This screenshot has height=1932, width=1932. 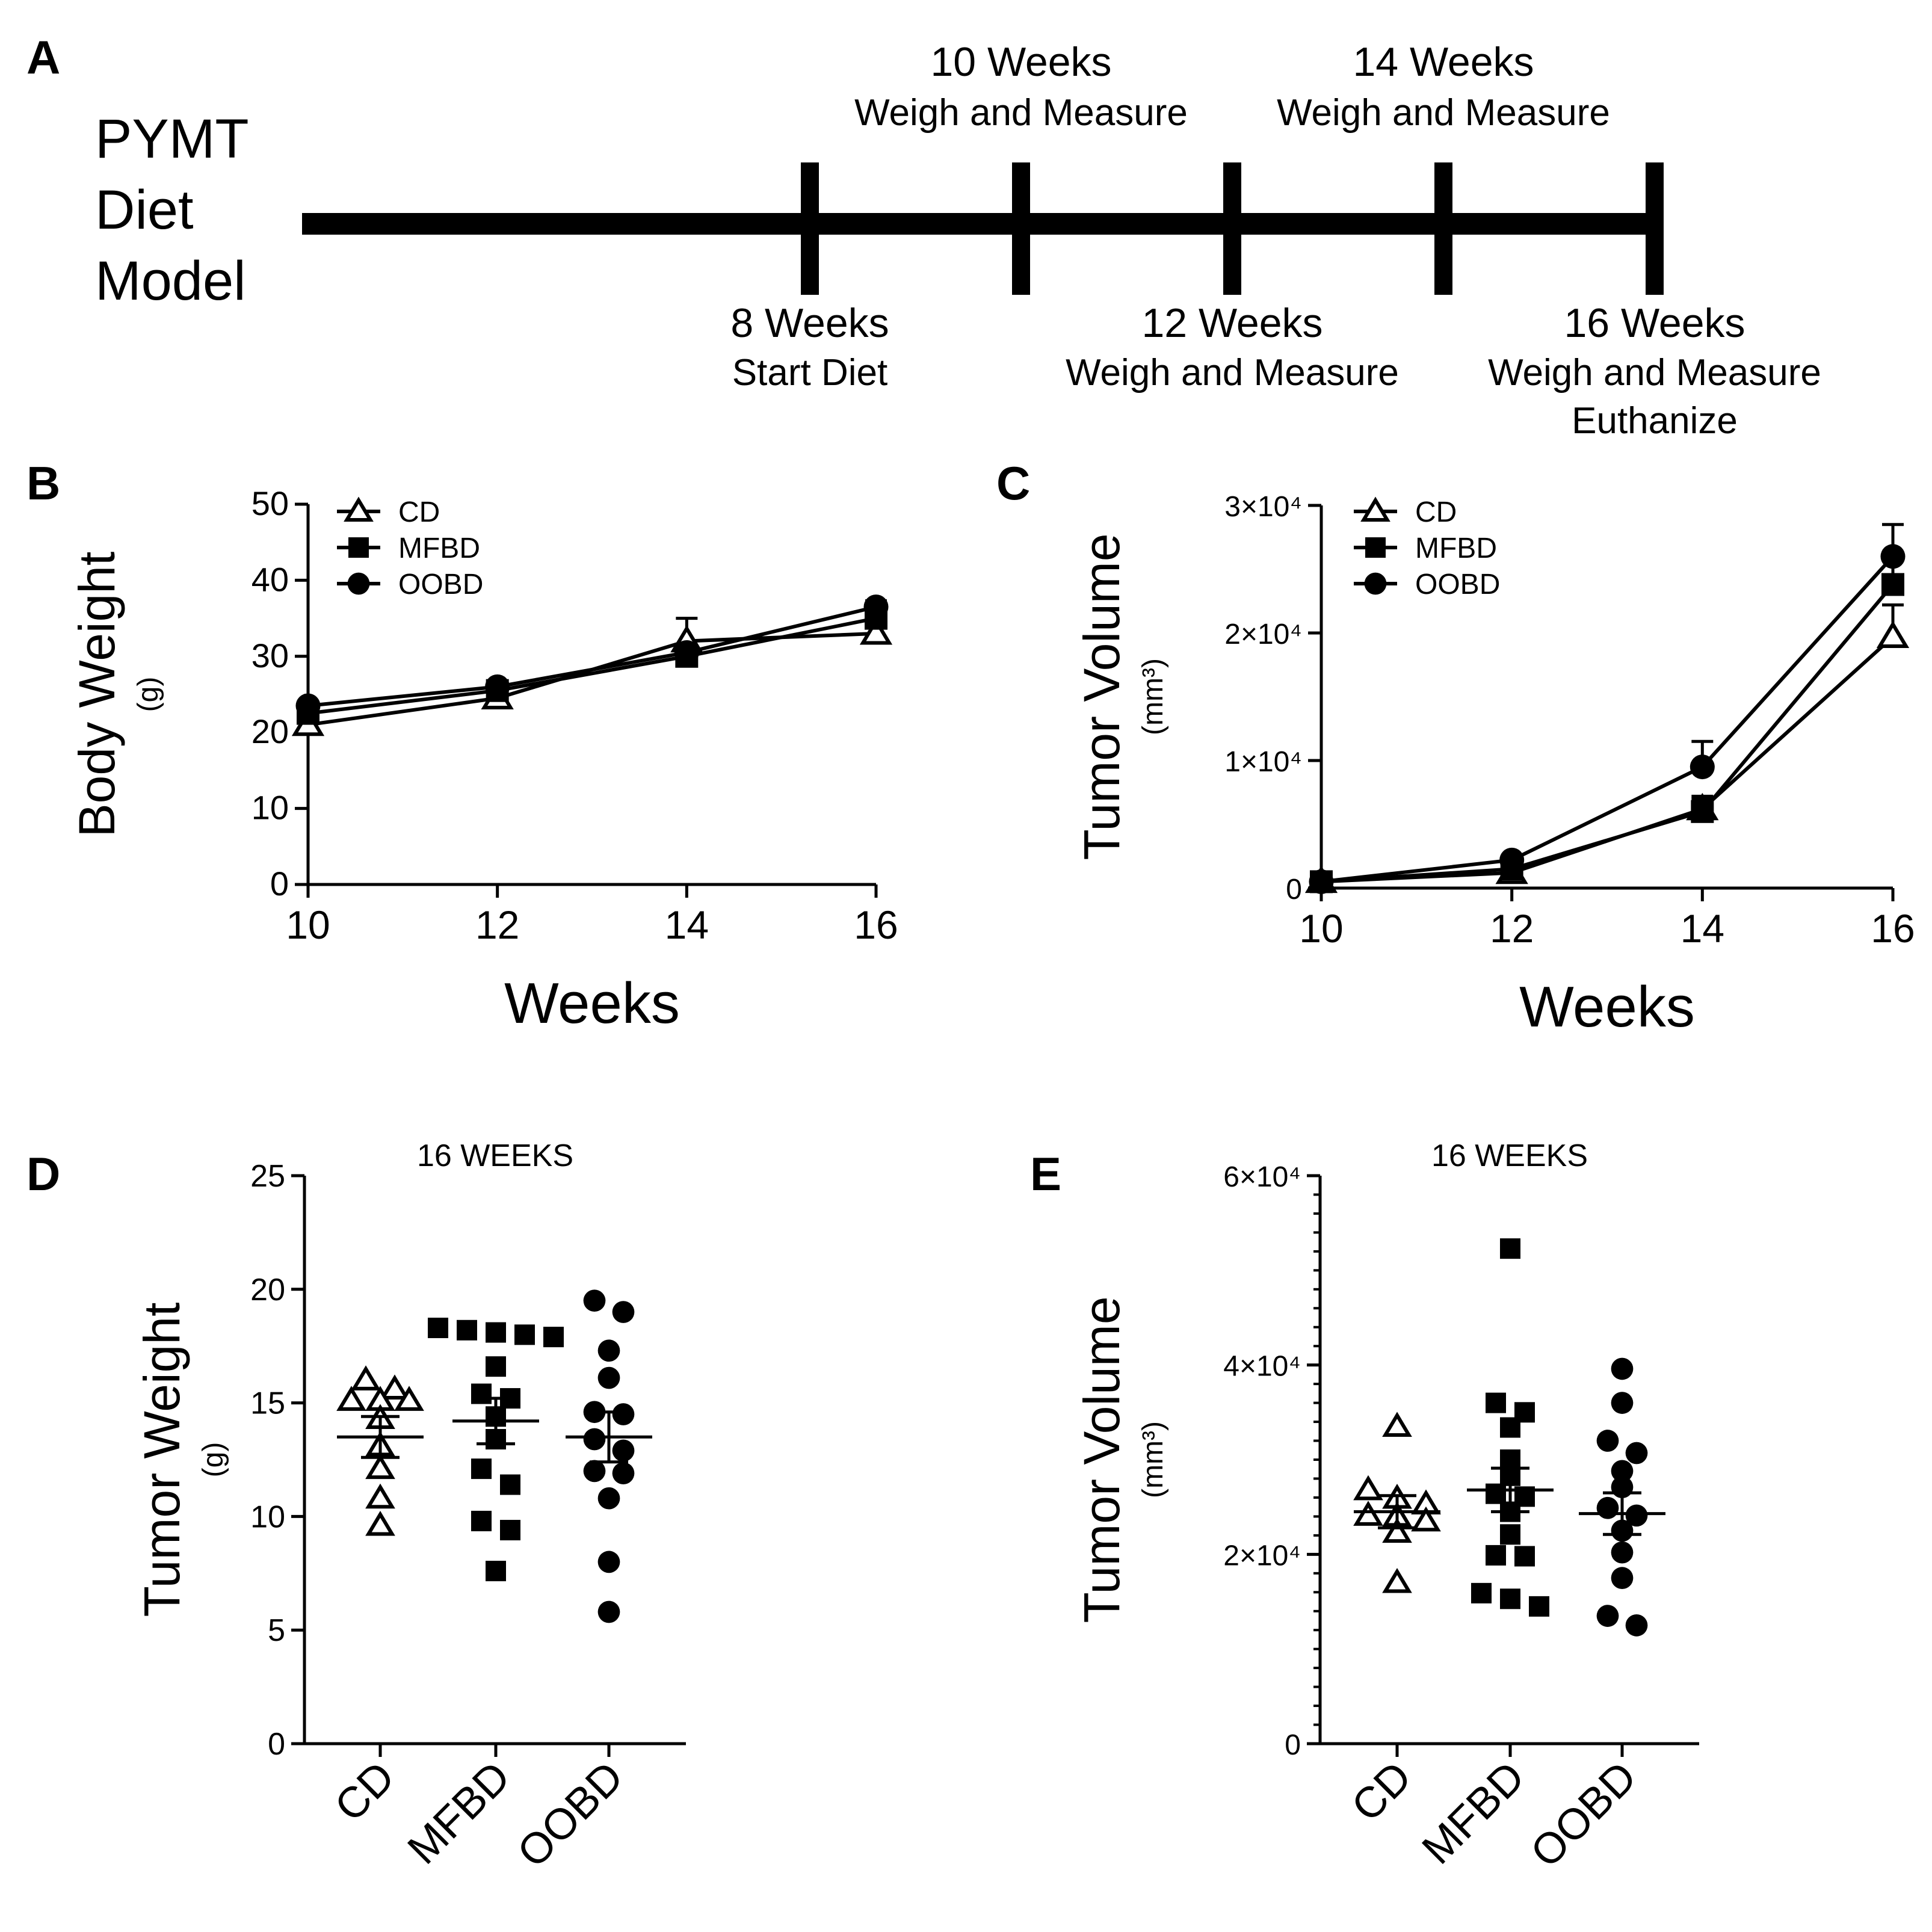 I want to click on timeline-ticks, so click(x=1232, y=228).